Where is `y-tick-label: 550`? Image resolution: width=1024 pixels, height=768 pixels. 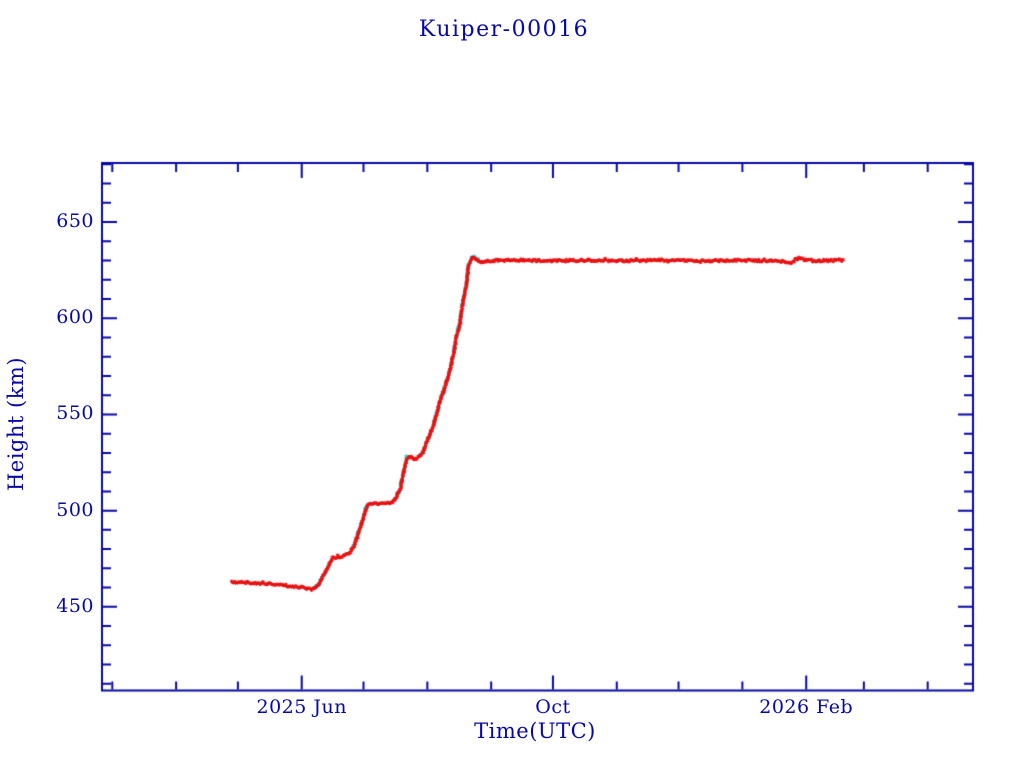 y-tick-label: 550 is located at coordinates (75, 413).